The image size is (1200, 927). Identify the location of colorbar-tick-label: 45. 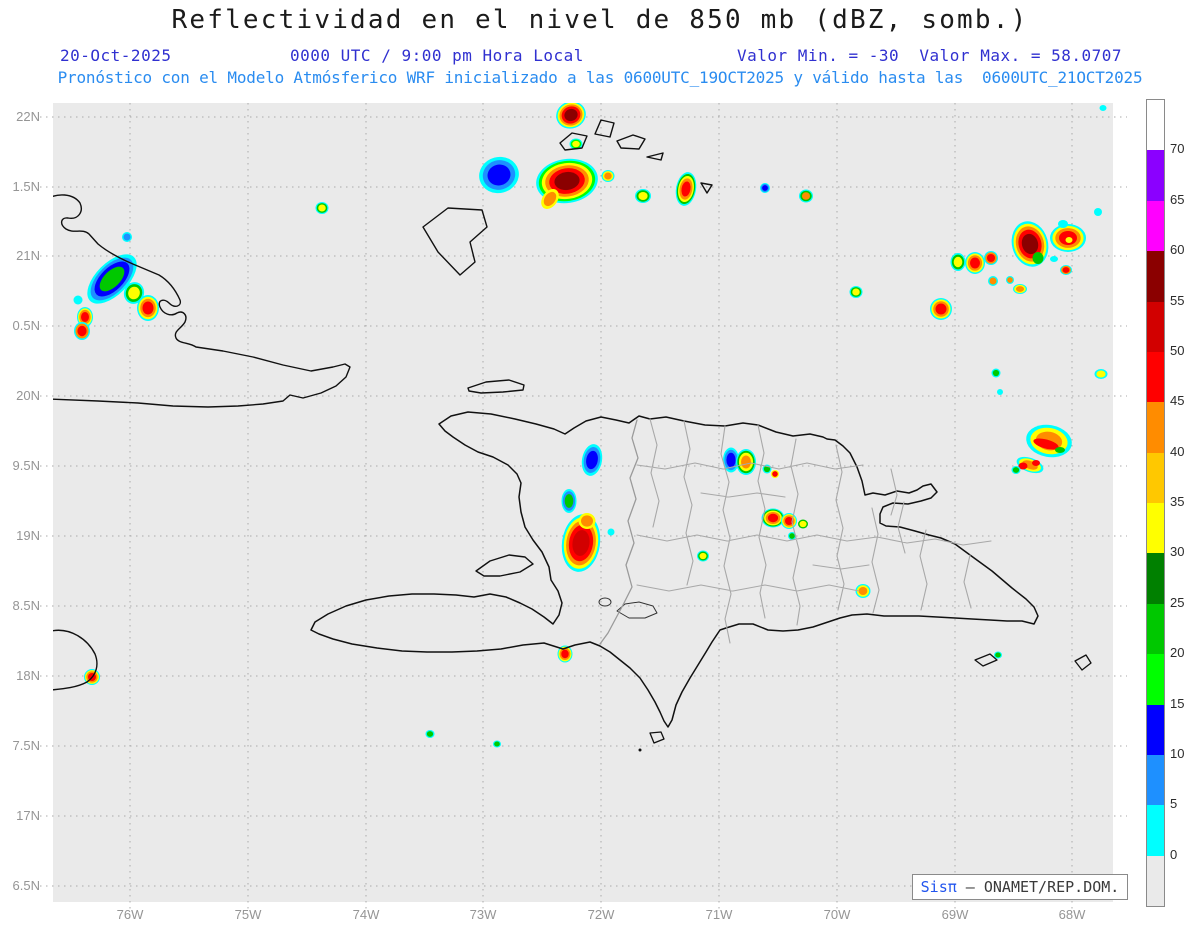
(1177, 401).